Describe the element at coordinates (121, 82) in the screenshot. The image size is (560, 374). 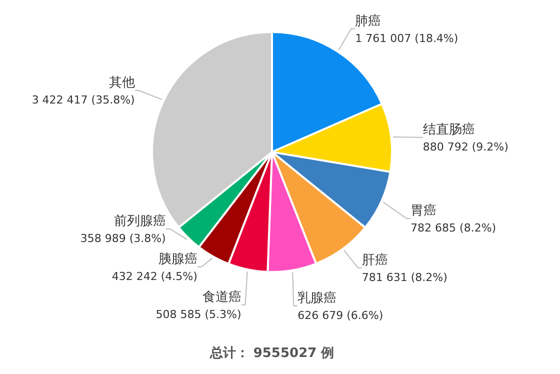
I see `slice-label: 其他` at that location.